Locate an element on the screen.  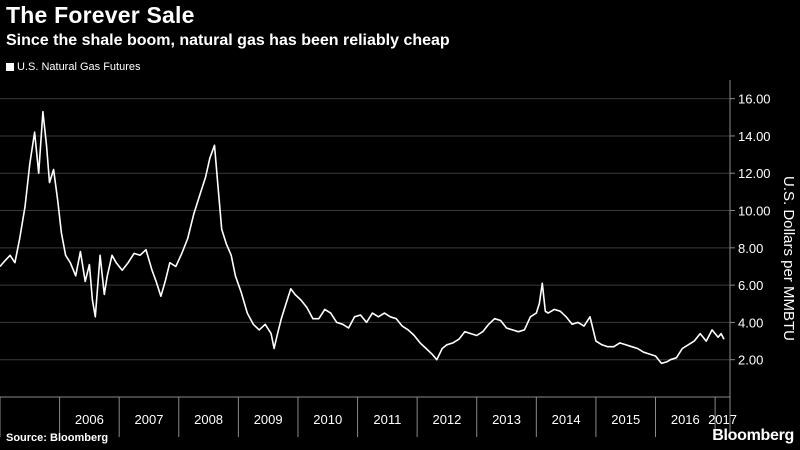
y-tick-label: 6.00 is located at coordinates (750, 285).